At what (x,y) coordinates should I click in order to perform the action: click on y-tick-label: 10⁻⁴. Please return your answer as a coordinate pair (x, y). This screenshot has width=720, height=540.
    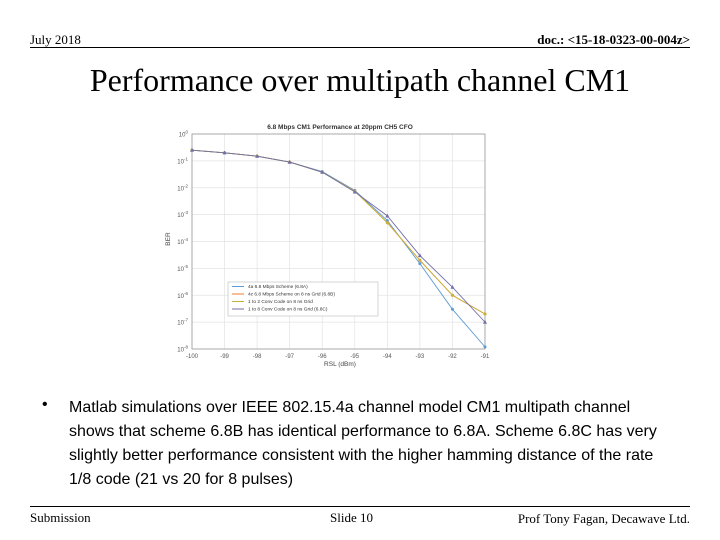
    Looking at the image, I should click on (182, 241).